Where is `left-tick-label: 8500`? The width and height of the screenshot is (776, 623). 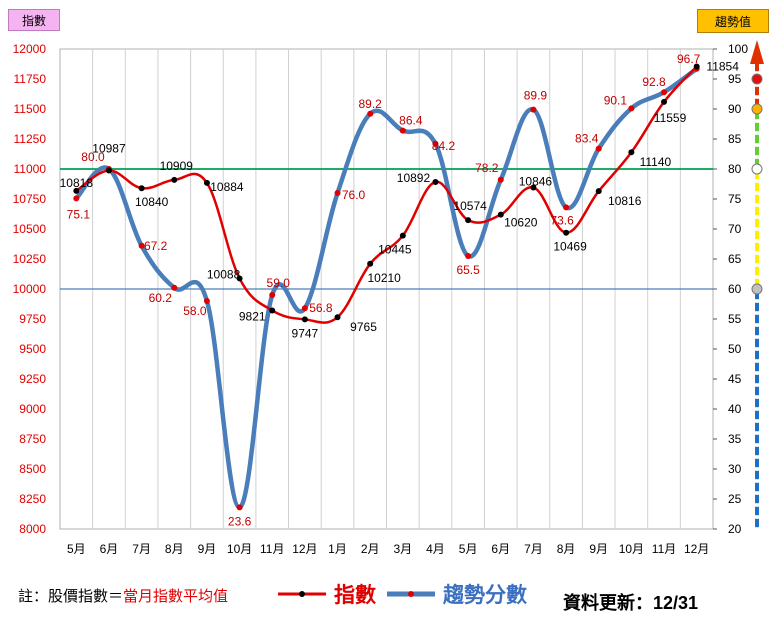
left-tick-label: 8500 is located at coordinates (32, 469).